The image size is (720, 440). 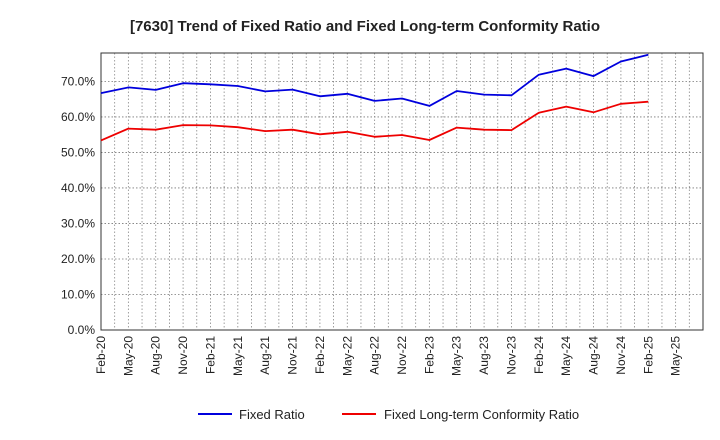 What do you see at coordinates (78, 152) in the screenshot?
I see `y-tick-label: 50.0%` at bounding box center [78, 152].